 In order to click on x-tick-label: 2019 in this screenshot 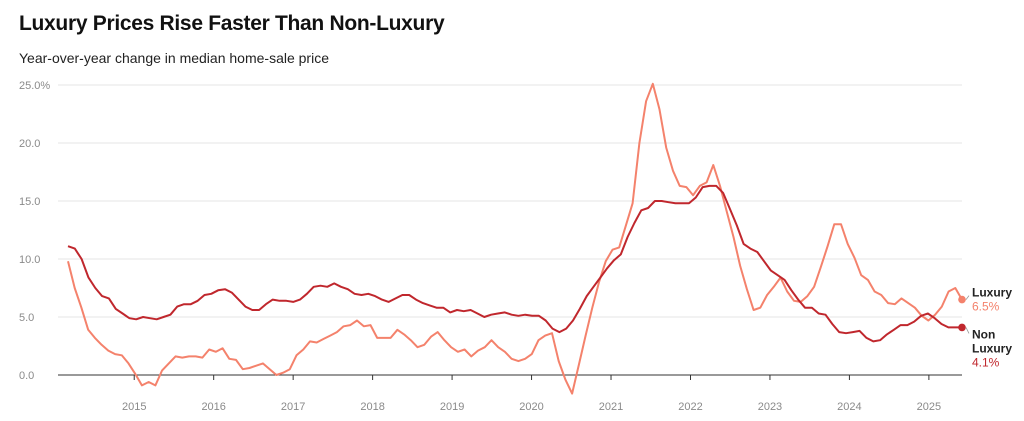, I will do `click(452, 407)`.